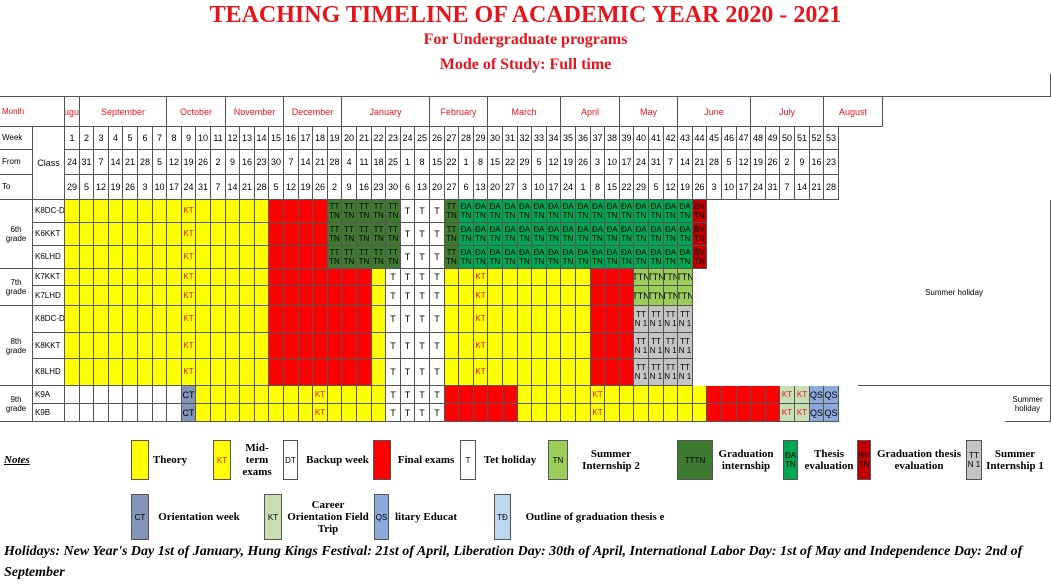 The height and width of the screenshot is (588, 1051). What do you see at coordinates (335, 187) in the screenshot?
I see `week-end-day: 2` at bounding box center [335, 187].